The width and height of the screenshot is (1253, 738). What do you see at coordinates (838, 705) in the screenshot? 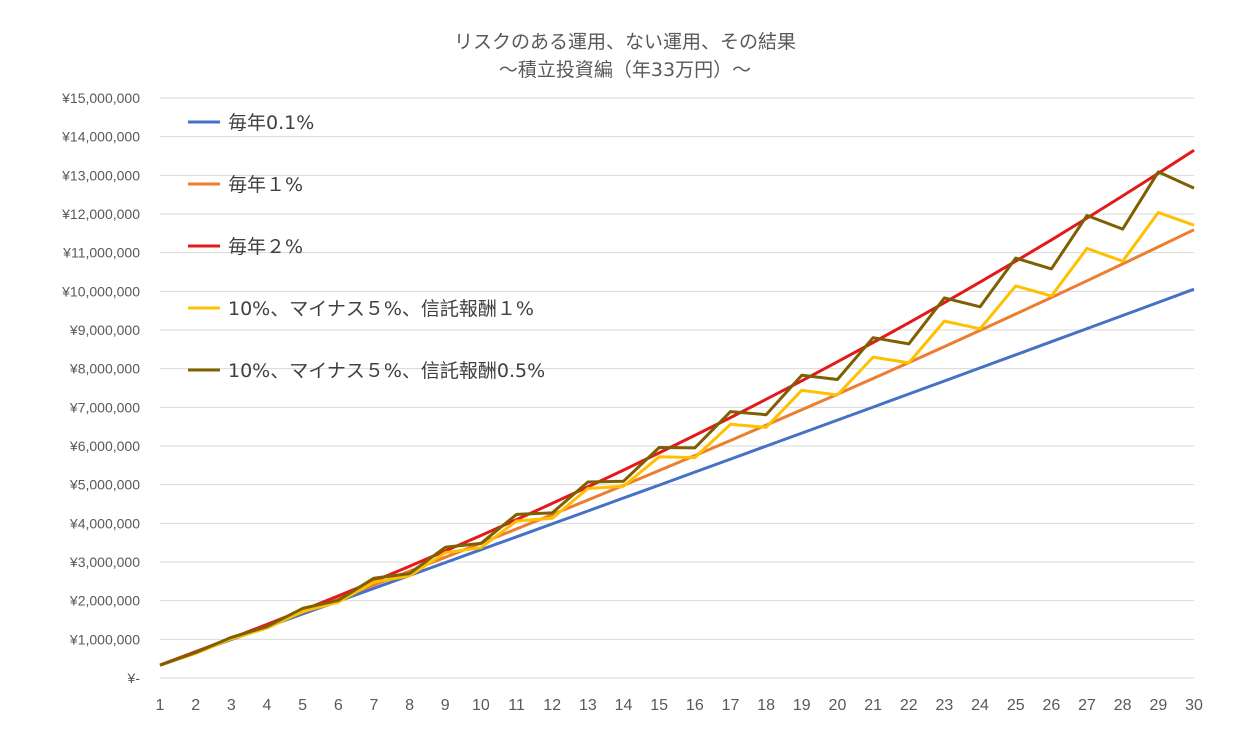
I see `x-tick-label: 20` at bounding box center [838, 705].